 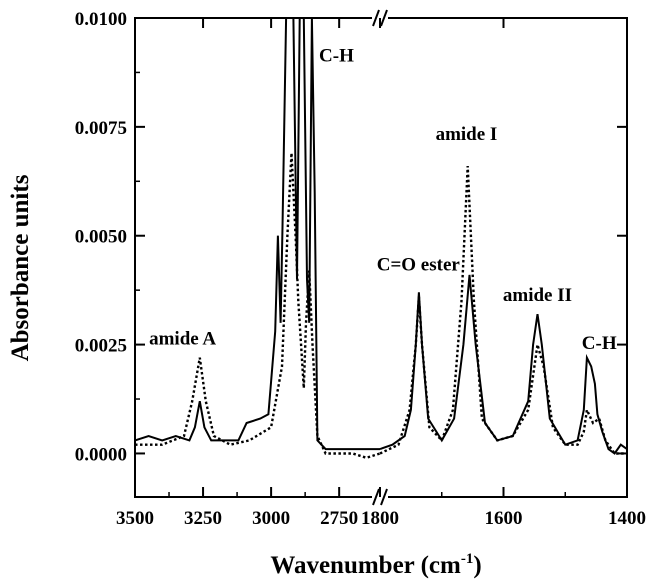 I want to click on peak-annotation: amide II, so click(x=537, y=295).